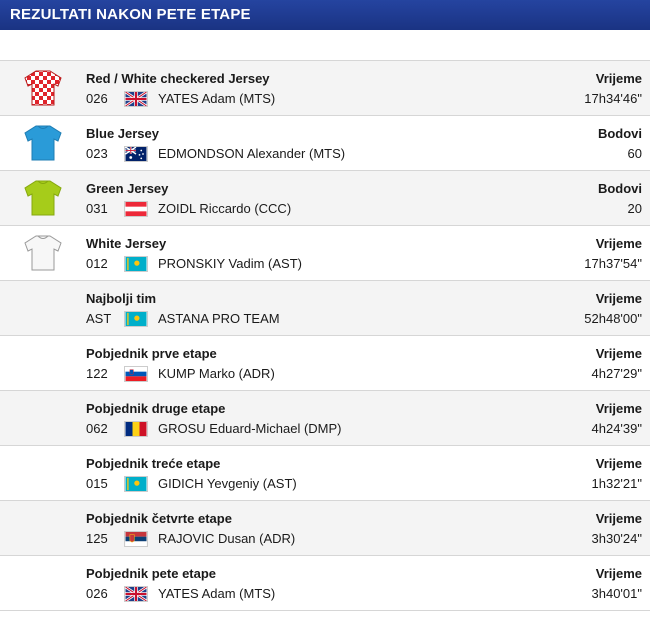 The height and width of the screenshot is (618, 650). Describe the element at coordinates (122, 133) in the screenshot. I see `row-title: Blue Jersey` at that location.